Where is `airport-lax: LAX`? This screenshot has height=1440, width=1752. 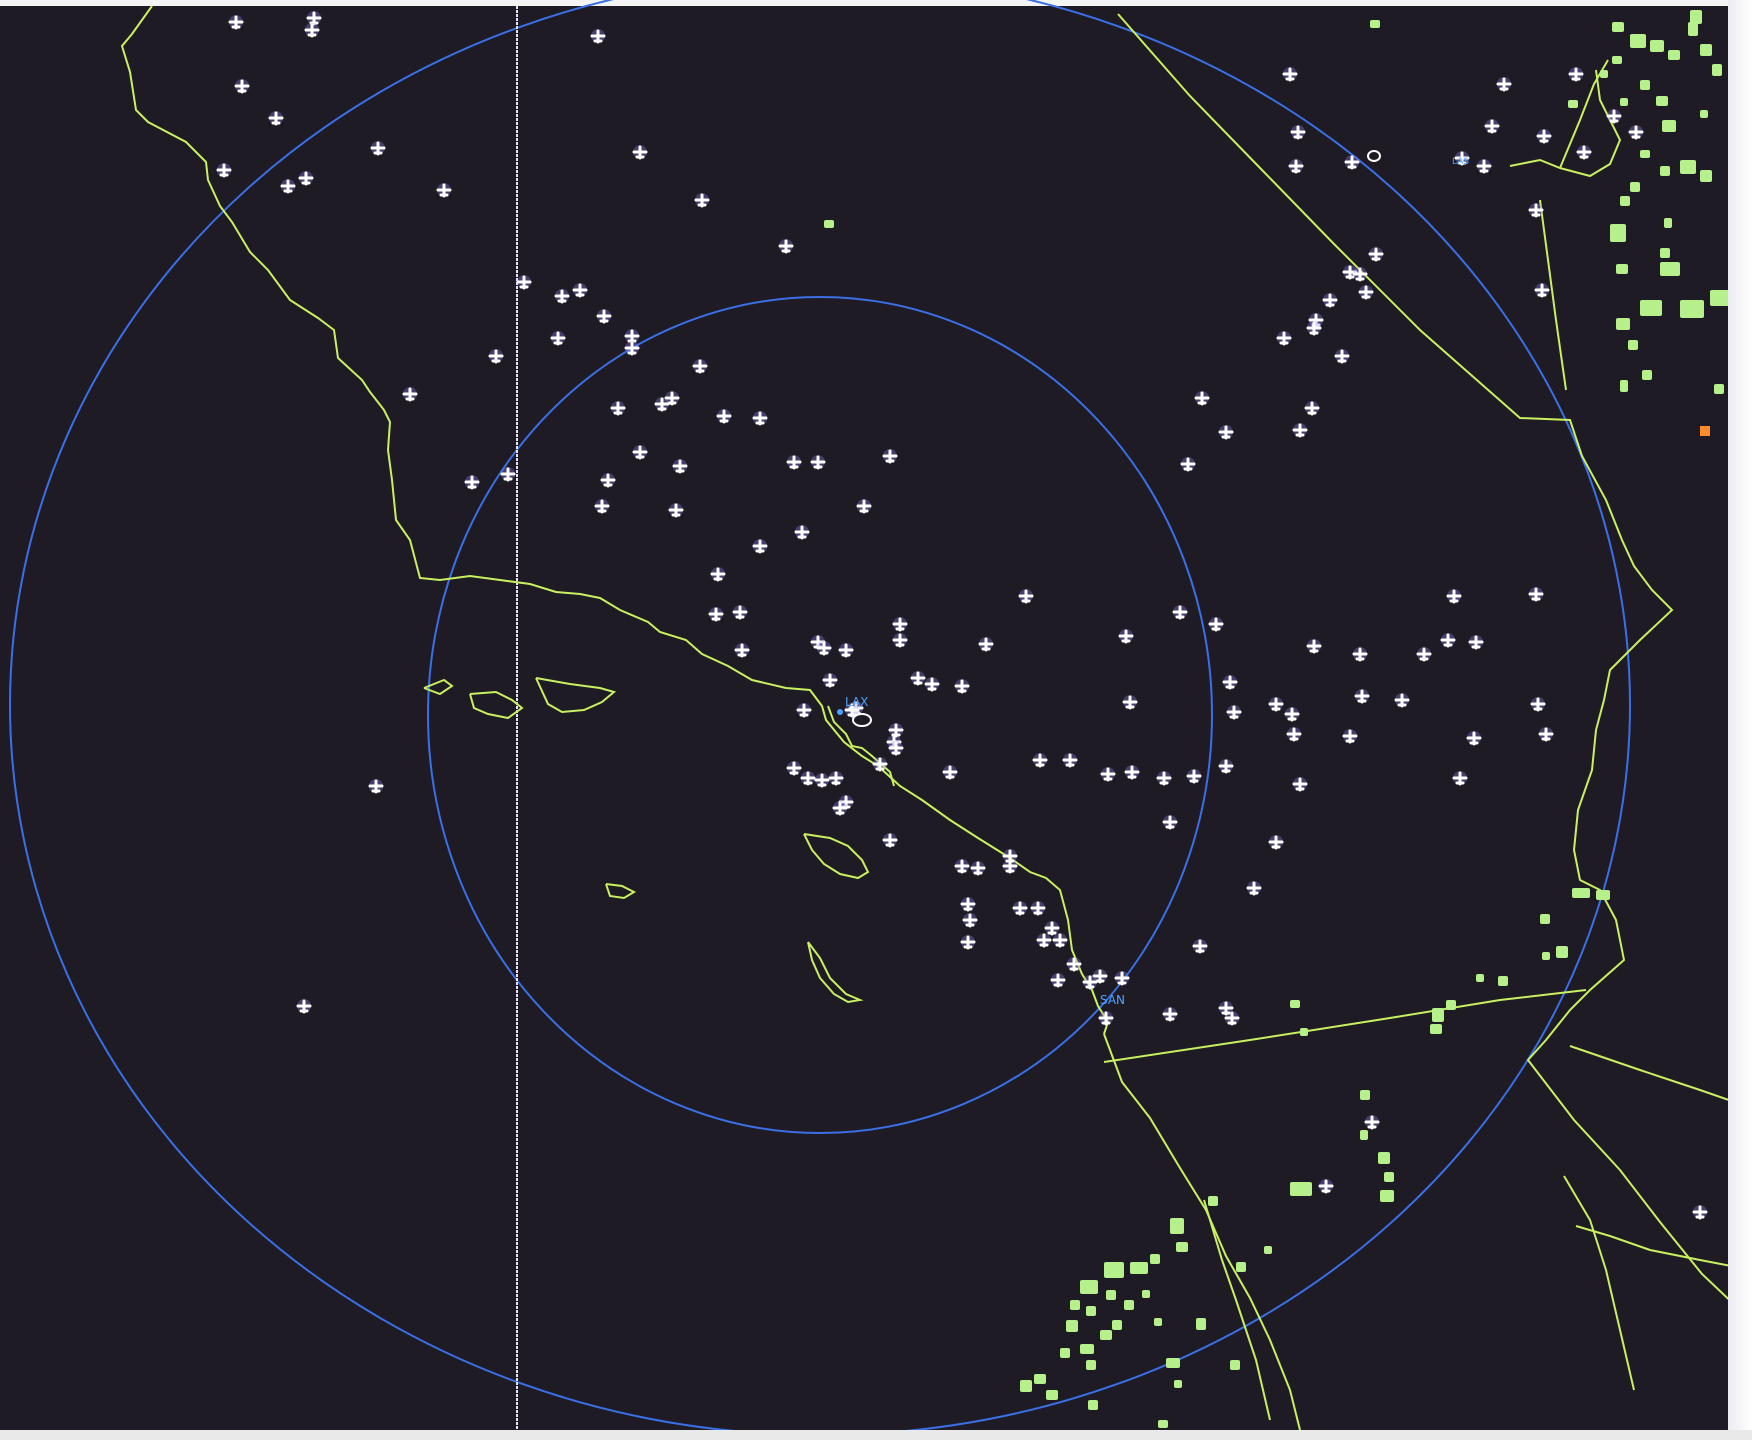
airport-lax: LAX is located at coordinates (854, 711).